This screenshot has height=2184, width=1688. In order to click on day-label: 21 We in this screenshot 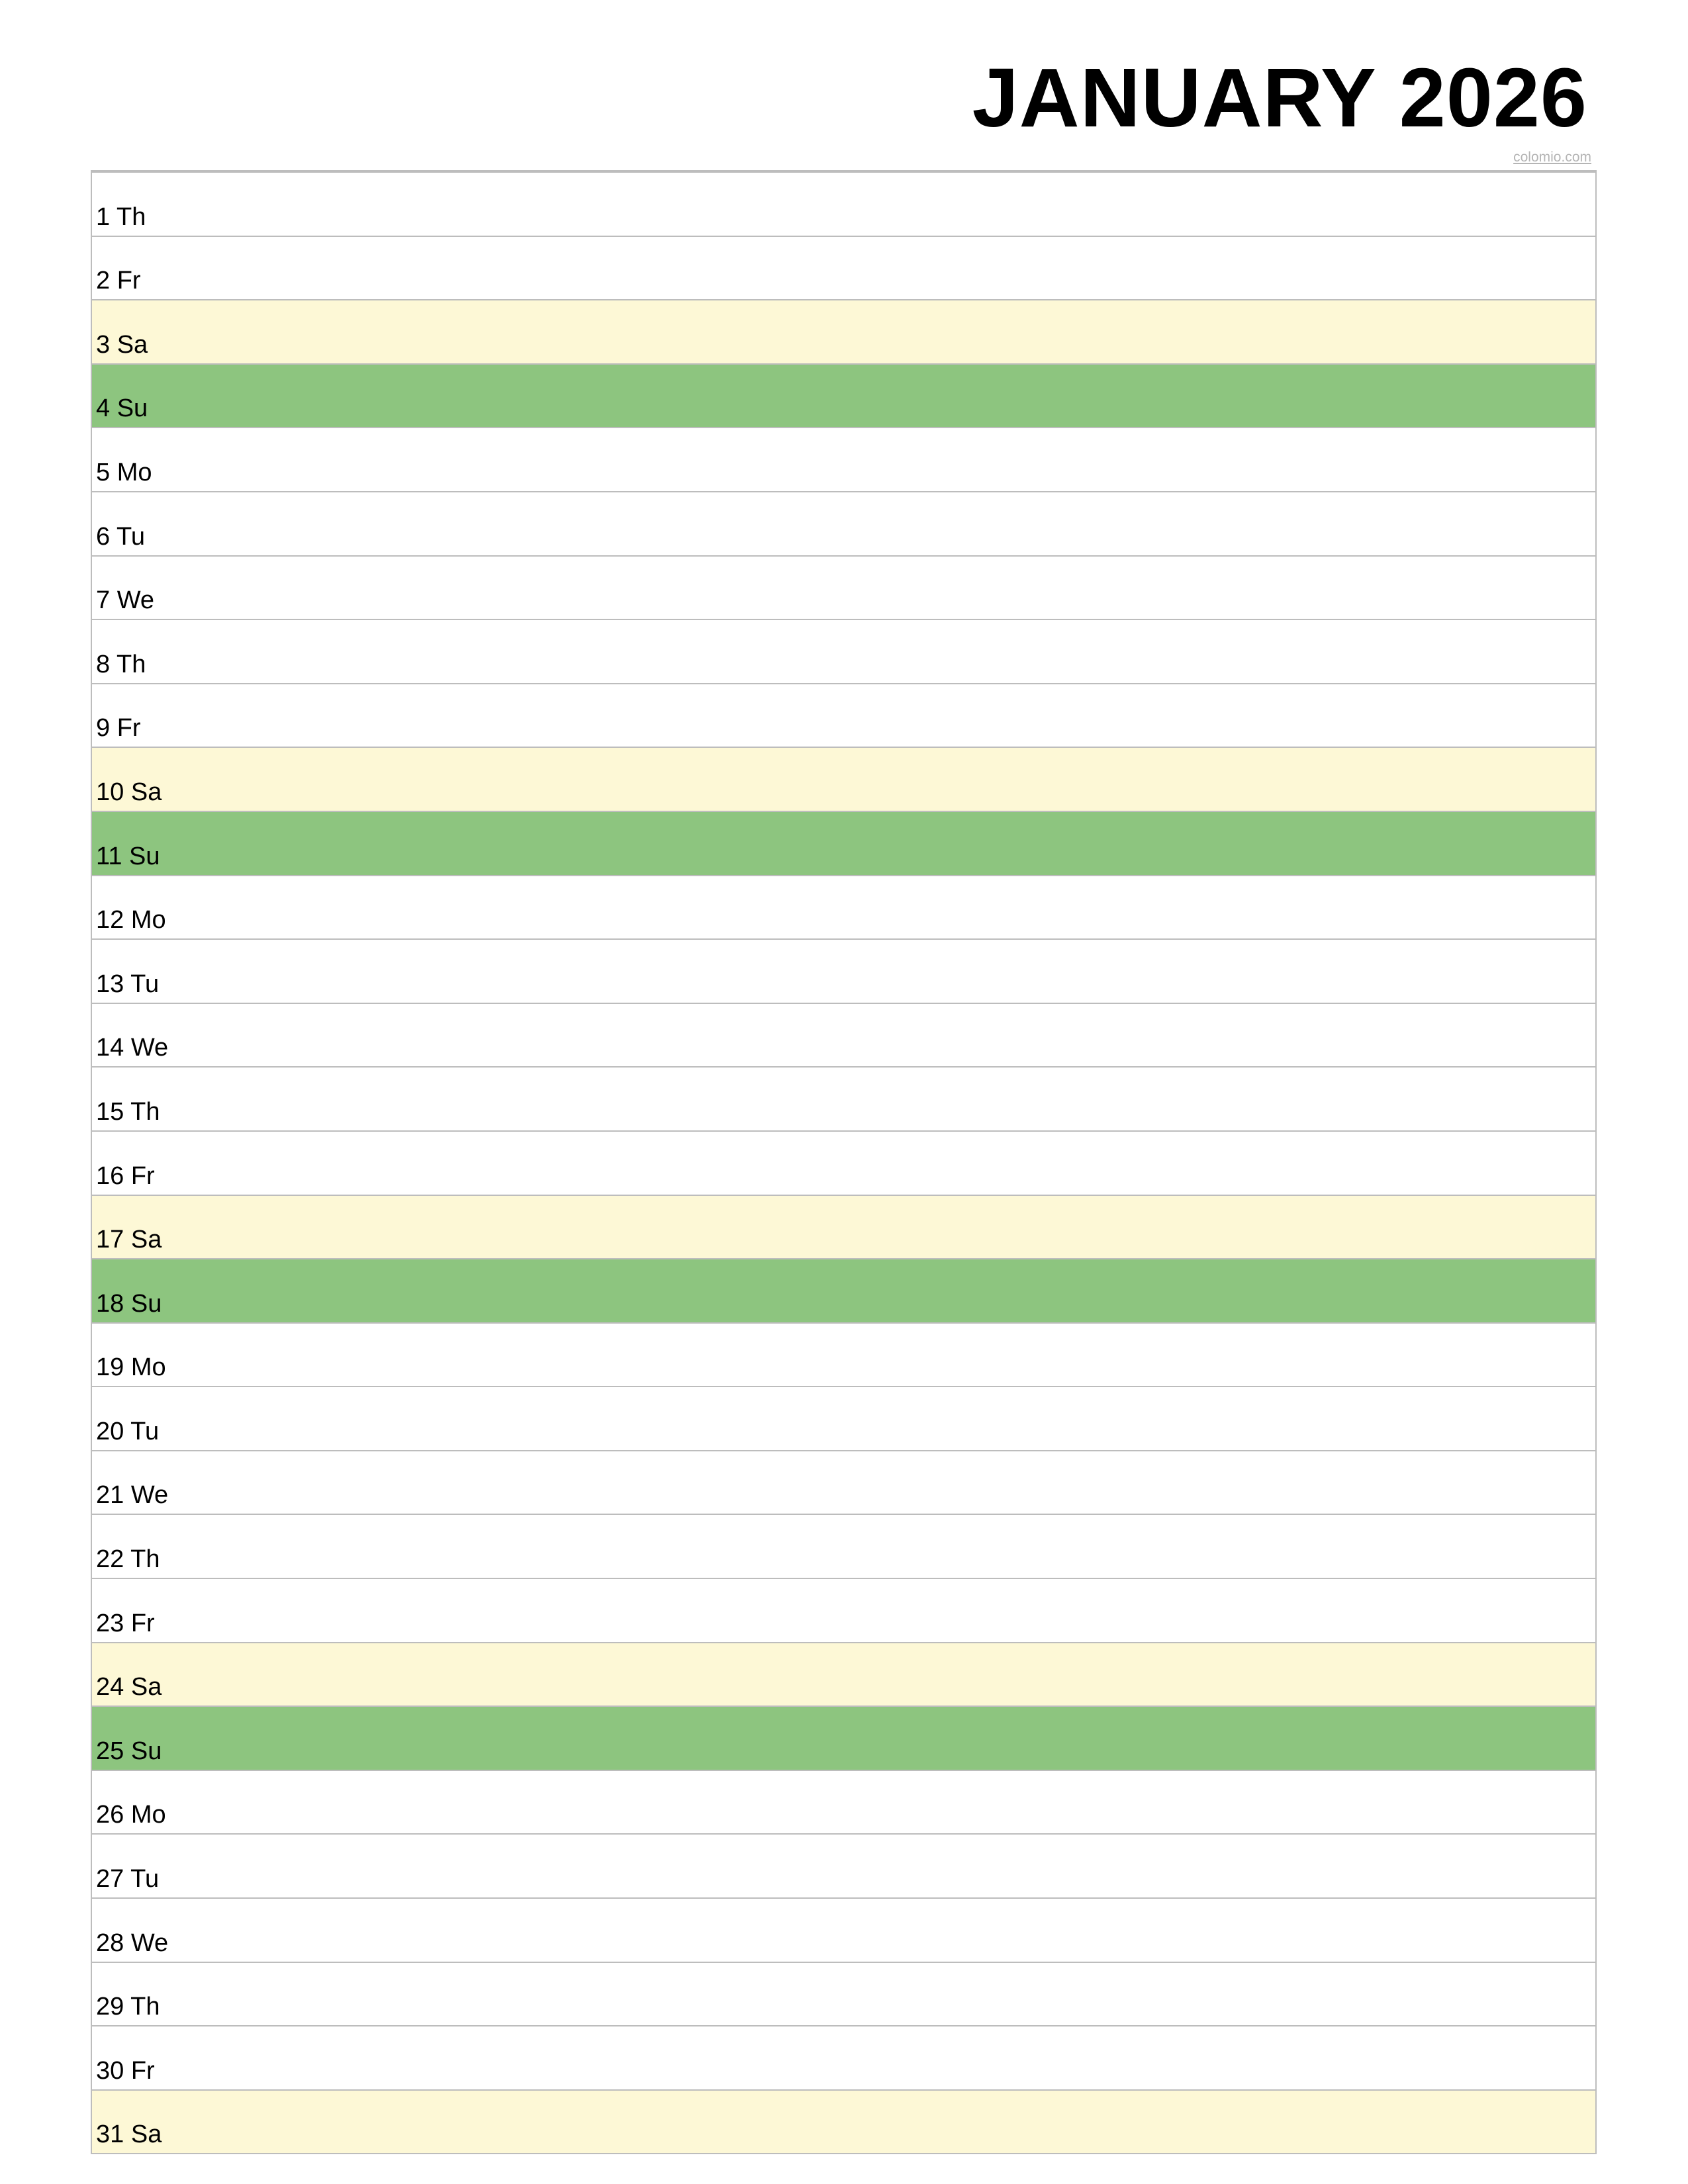, I will do `click(132, 1495)`.